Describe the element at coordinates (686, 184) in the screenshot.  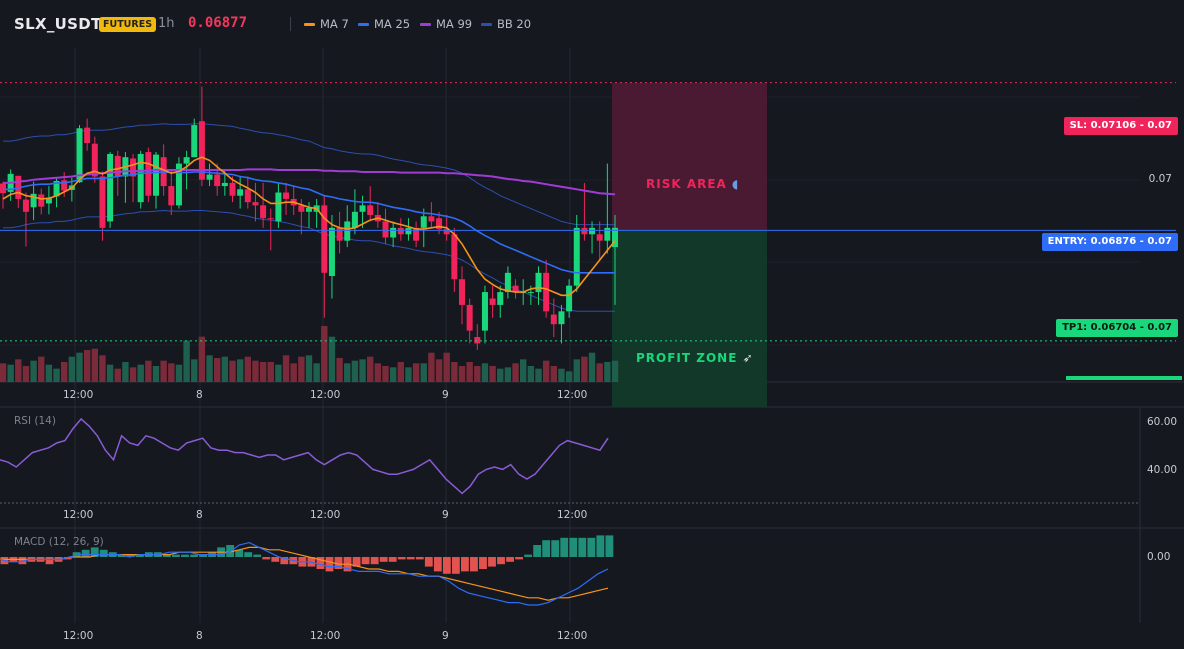
I see `risk-area-text: RISK AREA` at that location.